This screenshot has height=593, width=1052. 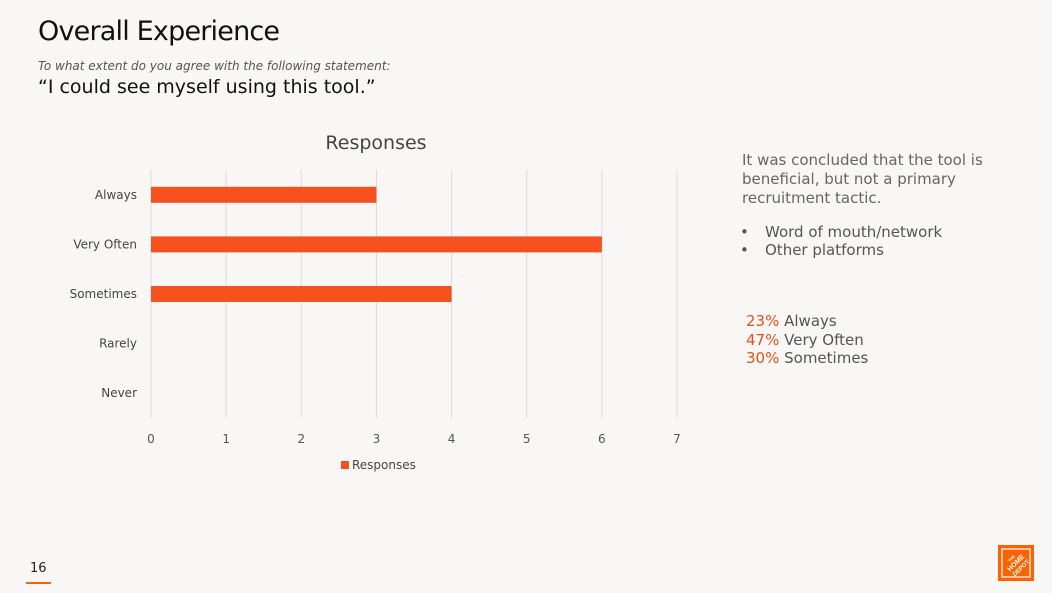 What do you see at coordinates (301, 439) in the screenshot?
I see `x-tick-label: 2` at bounding box center [301, 439].